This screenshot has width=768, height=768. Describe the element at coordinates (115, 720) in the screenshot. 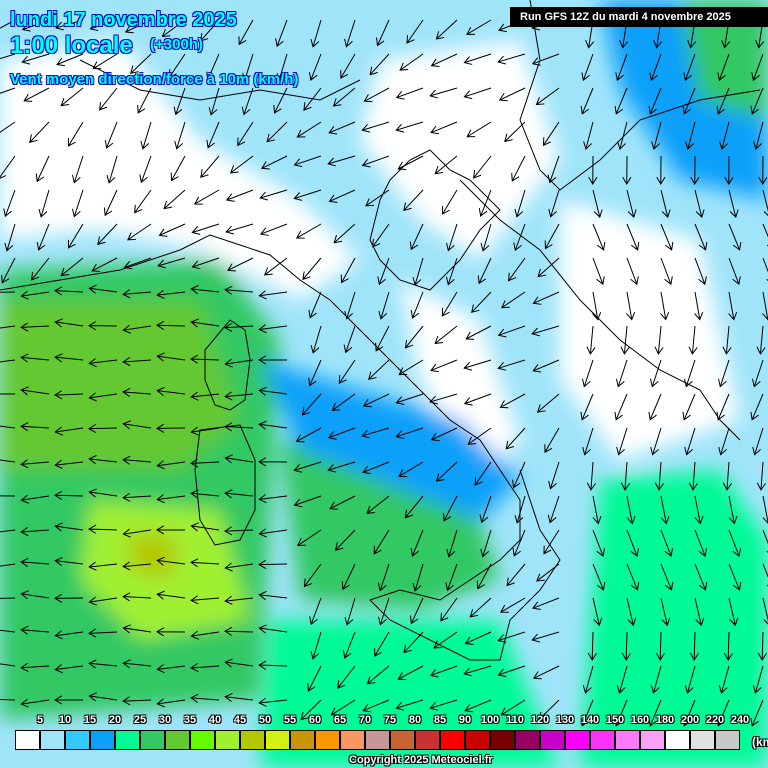

I see `legend-label: 20` at that location.